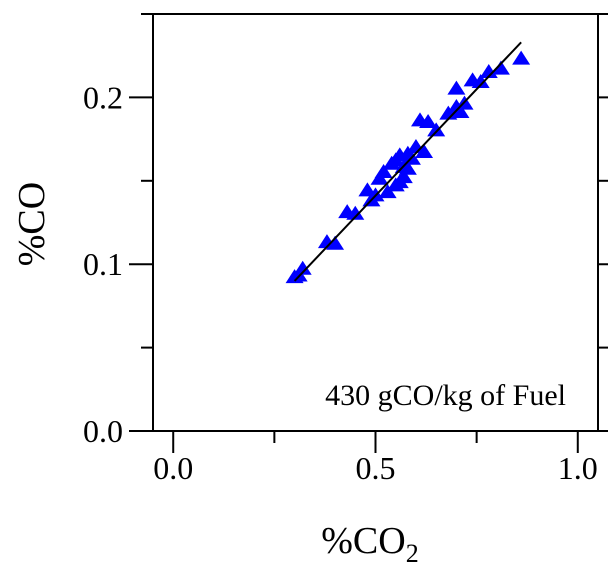 The image size is (608, 574). I want to click on x-axis-title-main: %CO, so click(363, 541).